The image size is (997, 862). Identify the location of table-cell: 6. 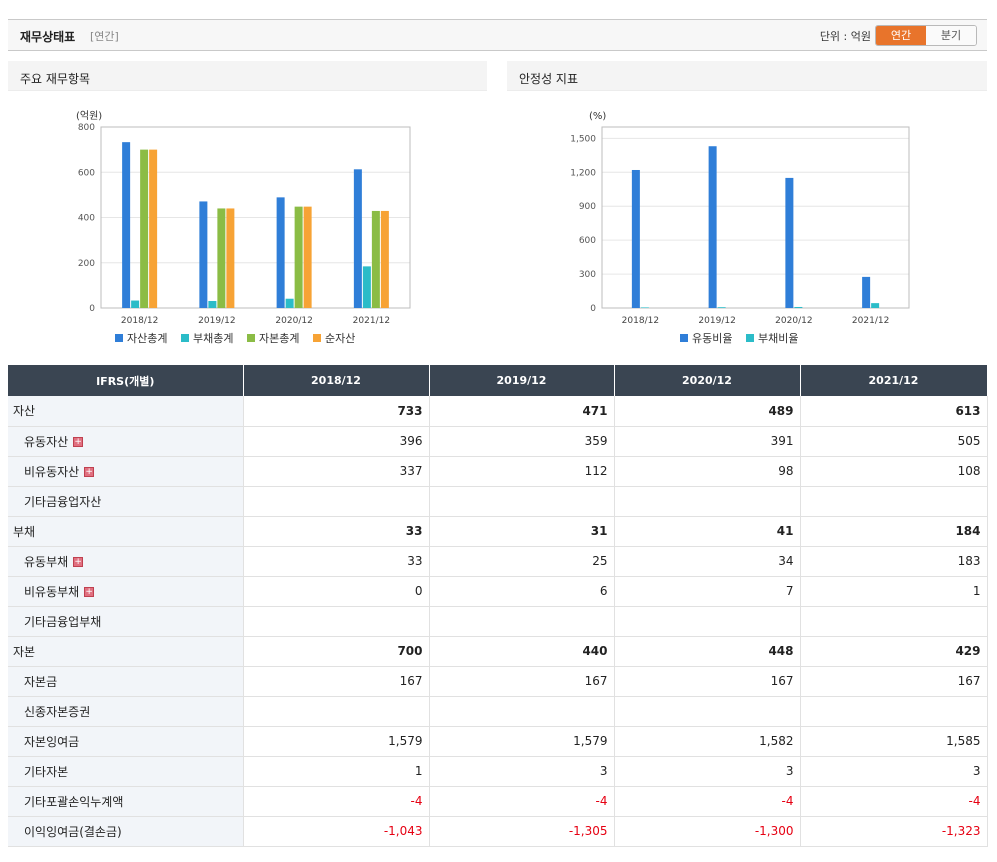
(522, 591).